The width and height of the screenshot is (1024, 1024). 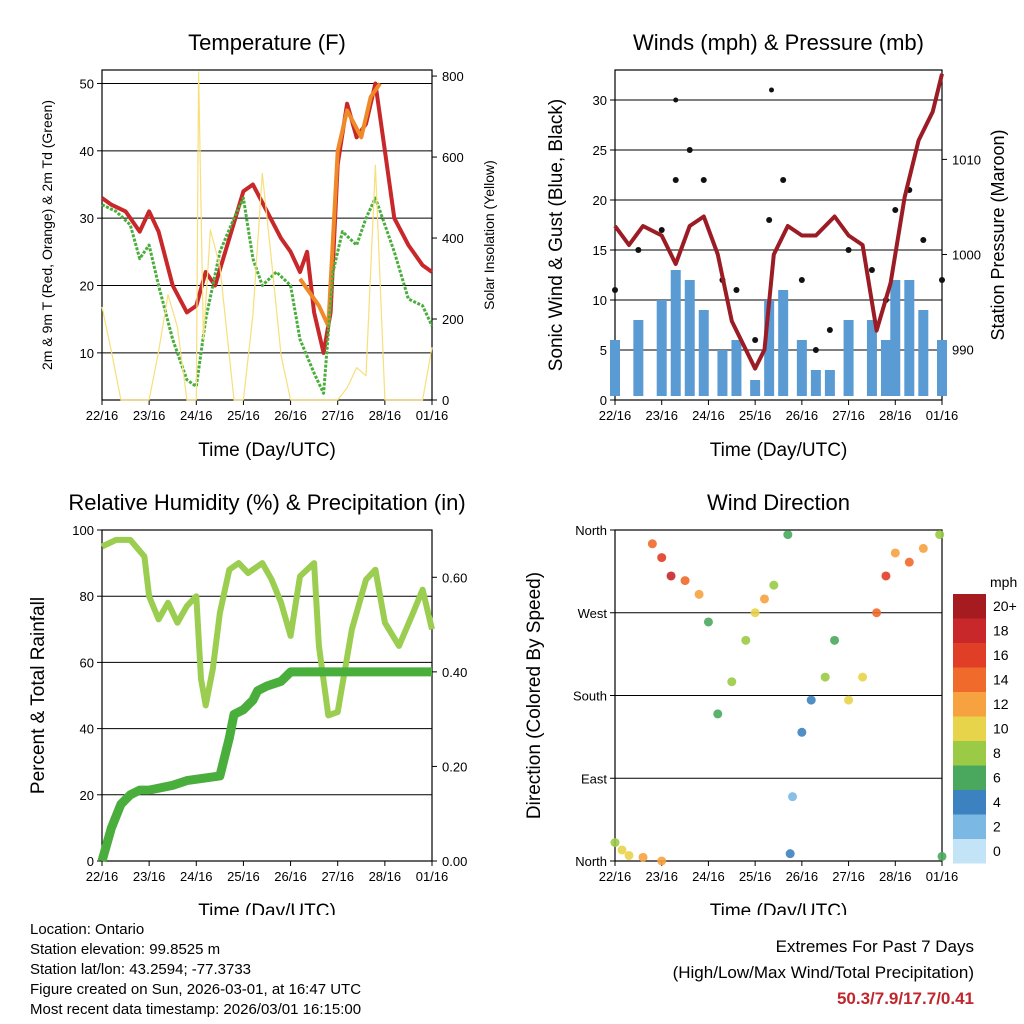 I want to click on y-tick-label: 15, so click(x=600, y=250).